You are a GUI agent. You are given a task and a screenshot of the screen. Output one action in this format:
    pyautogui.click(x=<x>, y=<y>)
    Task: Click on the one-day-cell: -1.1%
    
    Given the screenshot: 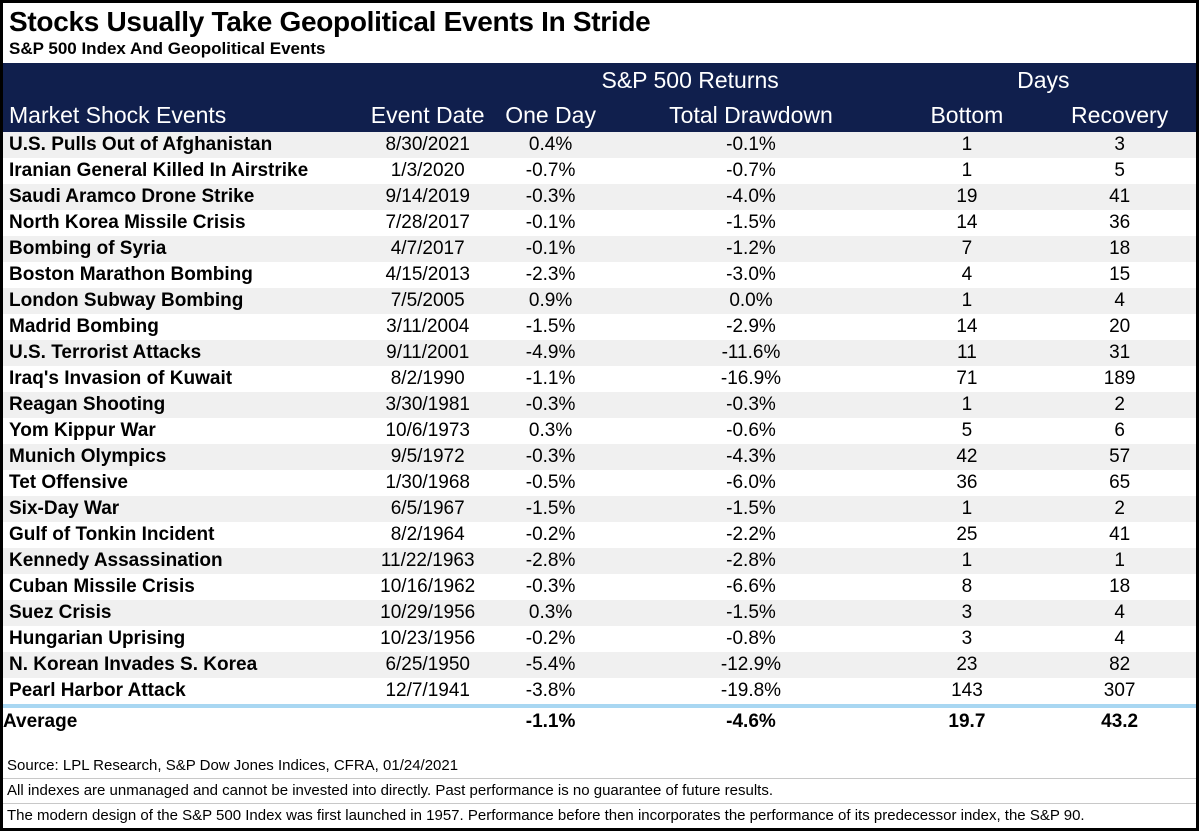 What is the action you would take?
    pyautogui.click(x=550, y=379)
    